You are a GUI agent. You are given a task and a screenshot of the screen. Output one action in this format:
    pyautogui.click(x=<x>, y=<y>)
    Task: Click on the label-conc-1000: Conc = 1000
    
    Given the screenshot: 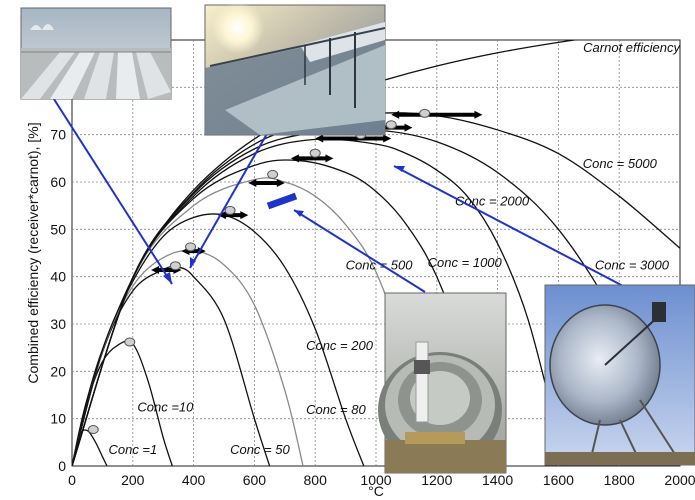 What is the action you would take?
    pyautogui.click(x=465, y=262)
    